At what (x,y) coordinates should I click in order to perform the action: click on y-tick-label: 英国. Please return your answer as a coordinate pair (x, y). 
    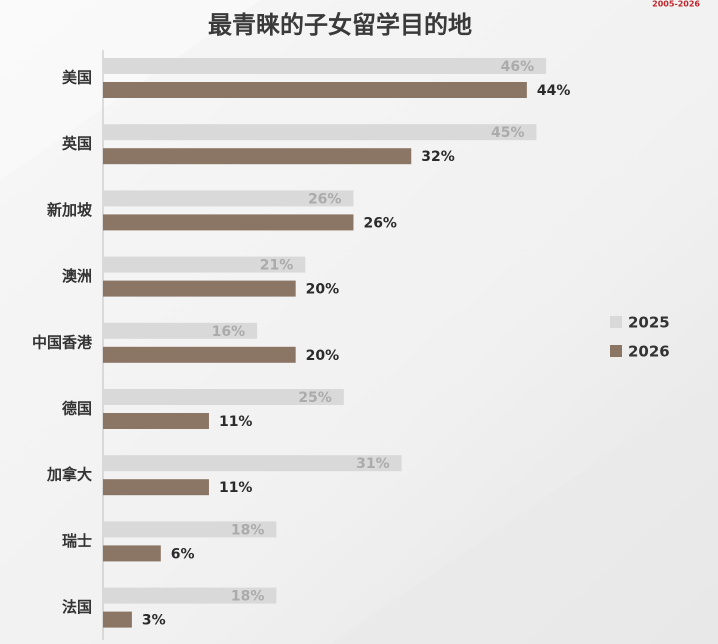
    Looking at the image, I should click on (77, 144).